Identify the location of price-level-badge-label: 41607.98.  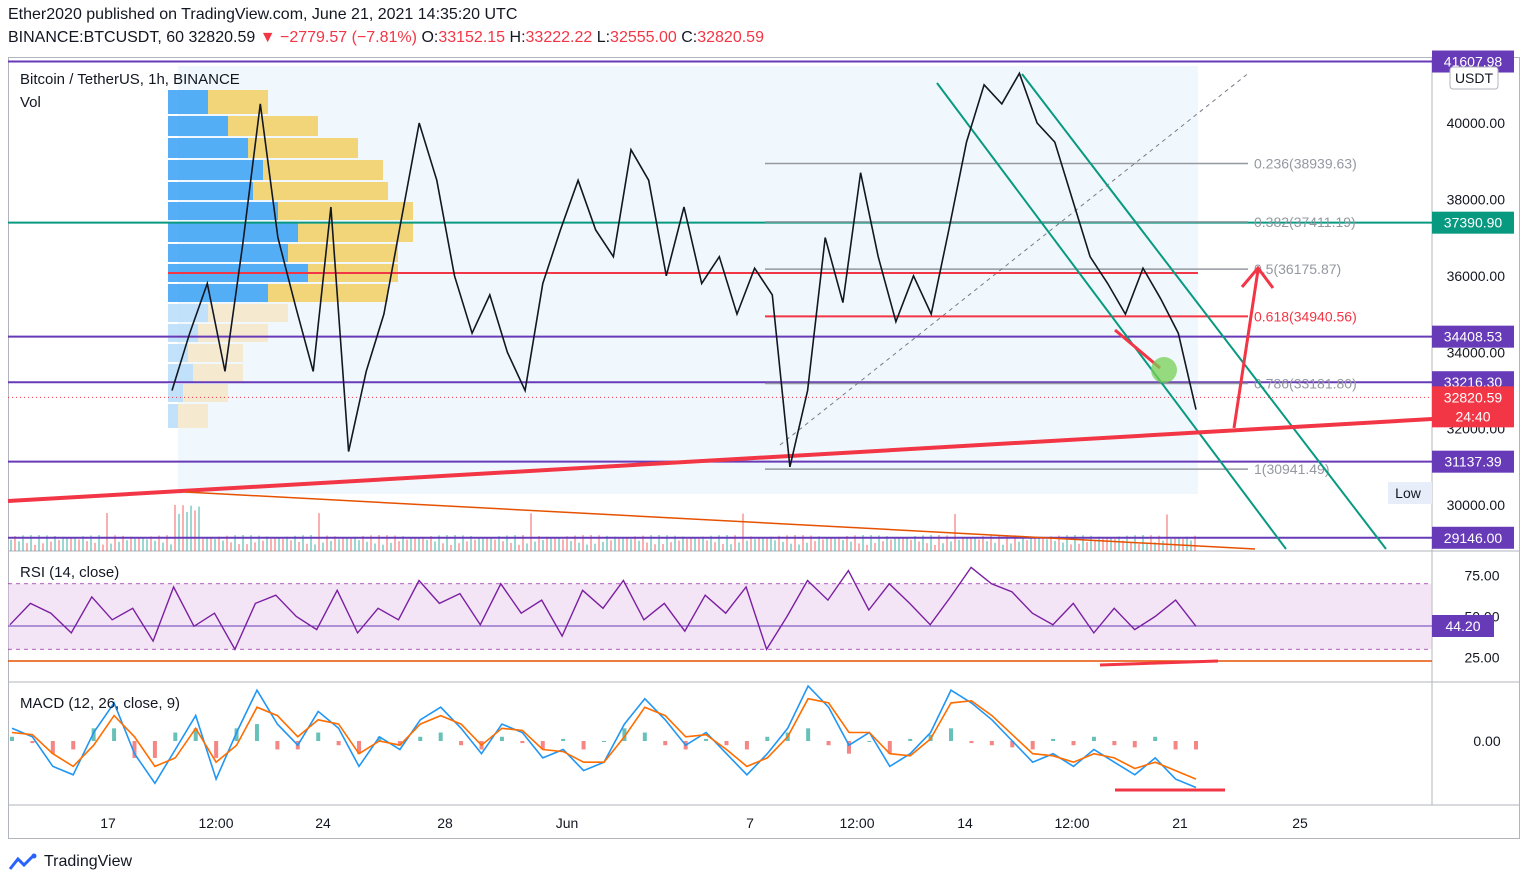
(1473, 62).